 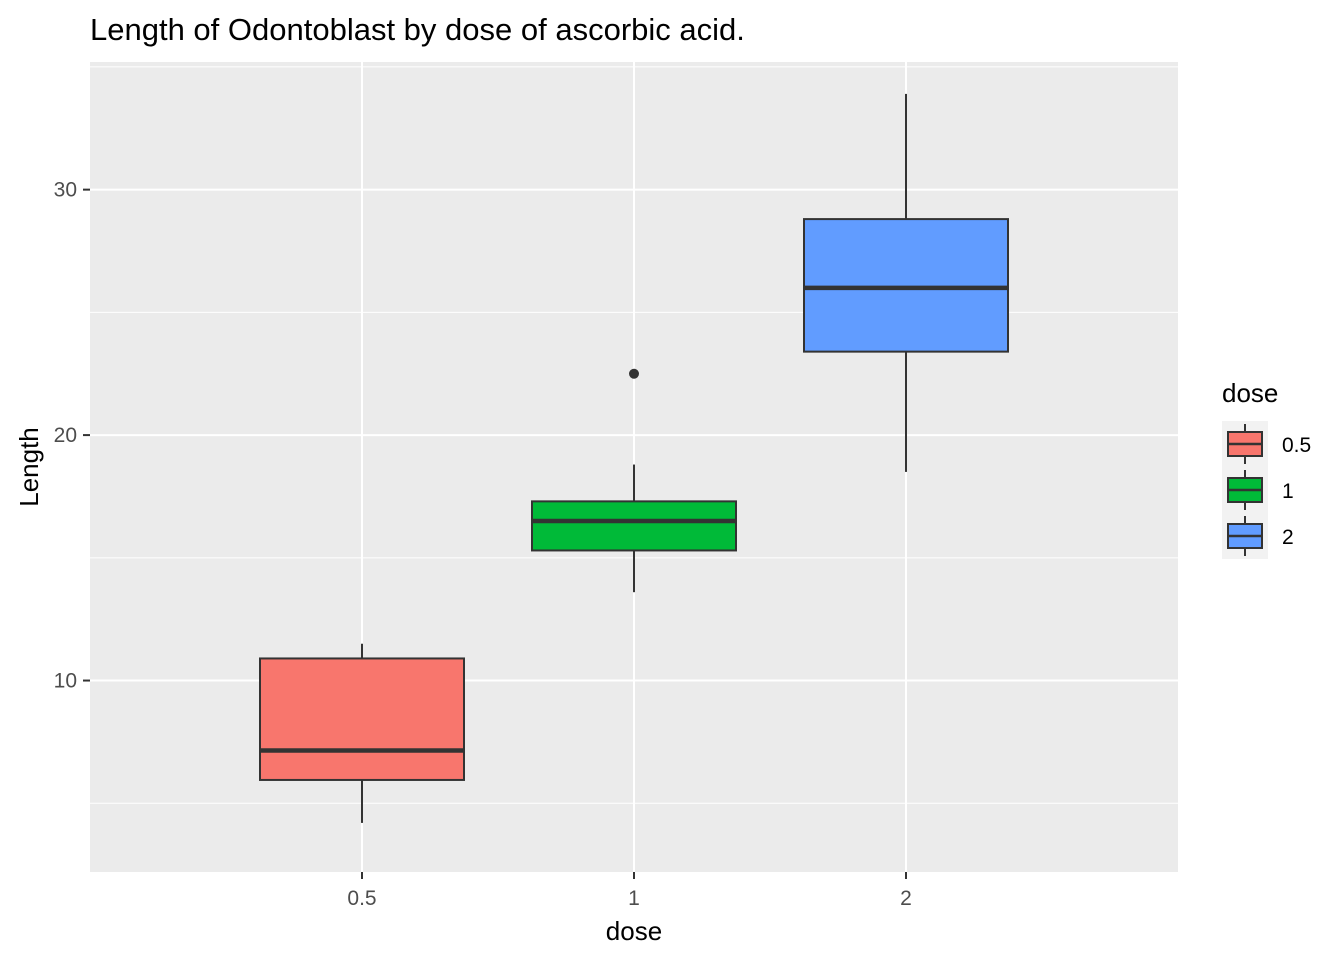 What do you see at coordinates (29, 467) in the screenshot?
I see `y-axis-title: Length` at bounding box center [29, 467].